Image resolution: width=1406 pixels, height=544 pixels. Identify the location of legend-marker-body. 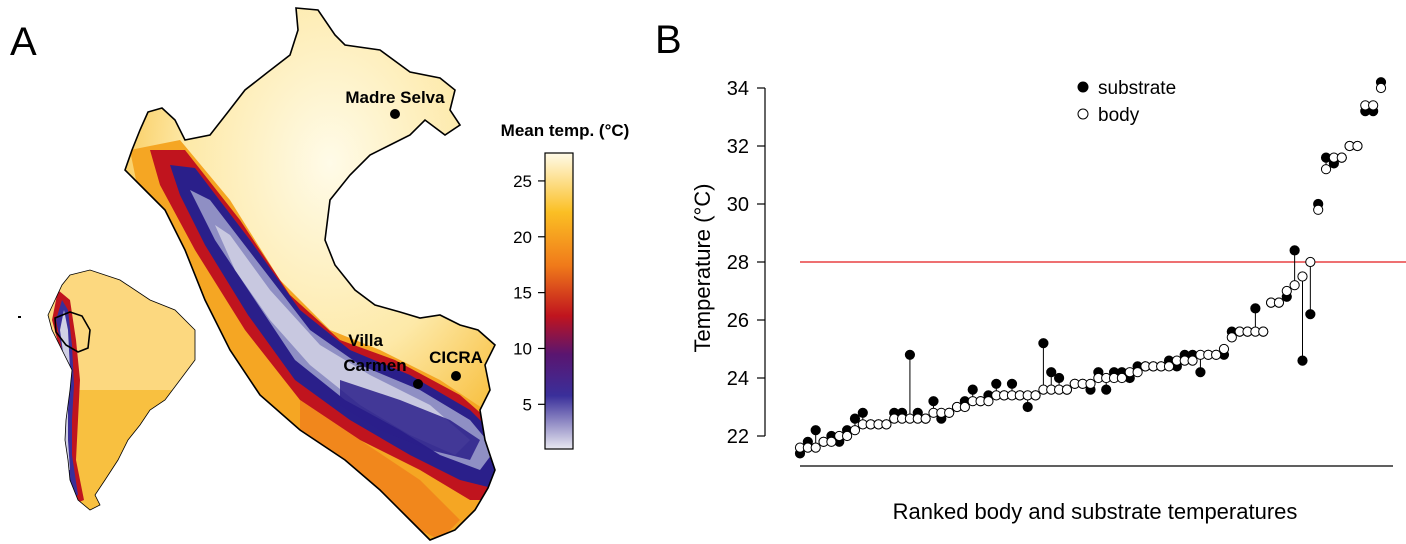
(1083, 114).